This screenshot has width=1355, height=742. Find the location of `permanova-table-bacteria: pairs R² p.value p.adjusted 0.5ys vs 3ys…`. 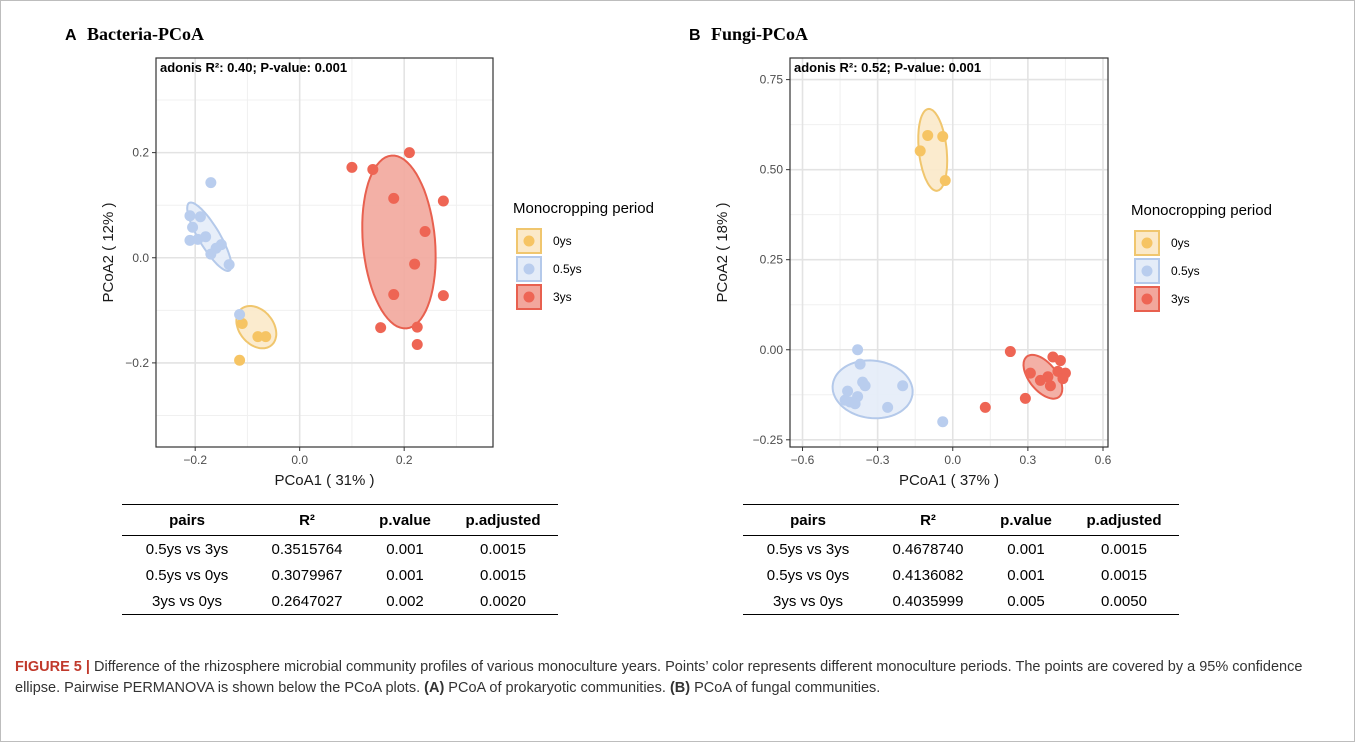

permanova-table-bacteria: pairs R² p.value p.adjusted 0.5ys vs 3ys… is located at coordinates (340, 559).